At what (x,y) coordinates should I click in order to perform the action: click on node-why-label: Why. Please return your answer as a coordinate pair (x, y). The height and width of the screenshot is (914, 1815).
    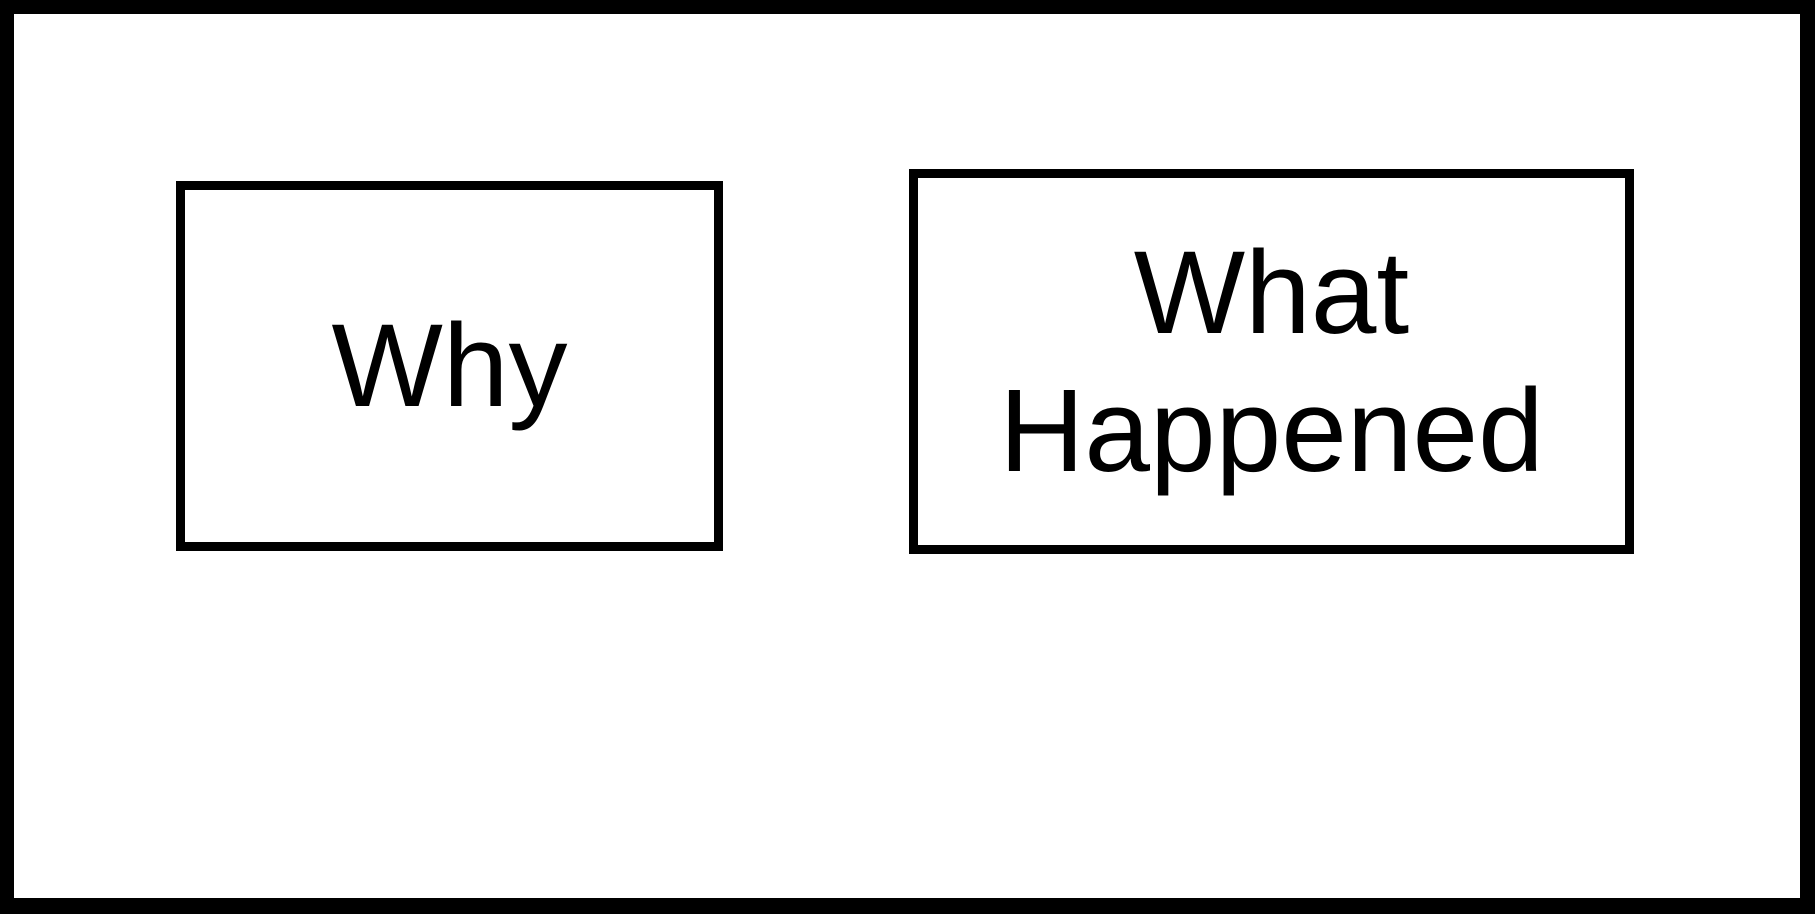
    Looking at the image, I should click on (449, 366).